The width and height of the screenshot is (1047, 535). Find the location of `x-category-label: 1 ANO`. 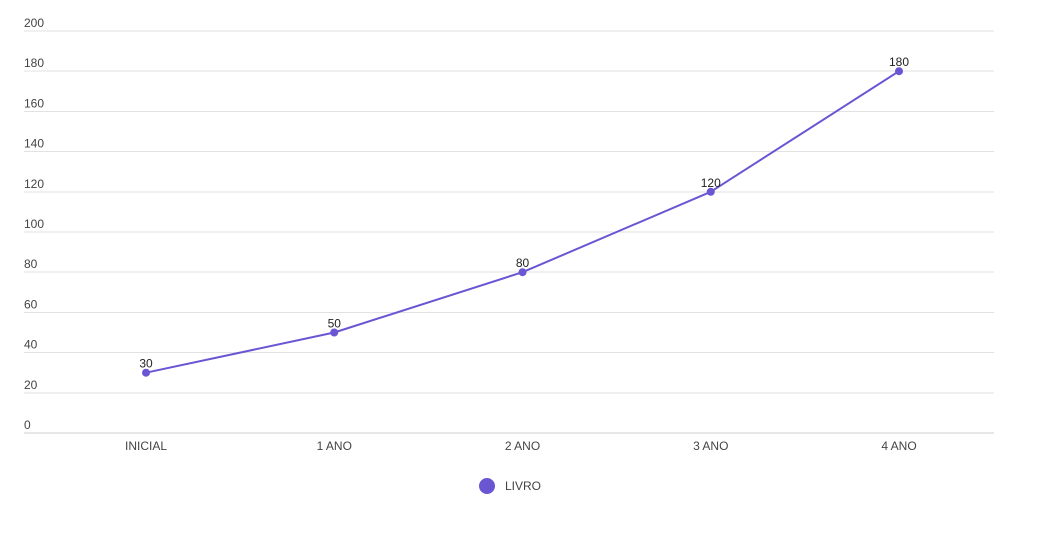

x-category-label: 1 ANO is located at coordinates (334, 446).